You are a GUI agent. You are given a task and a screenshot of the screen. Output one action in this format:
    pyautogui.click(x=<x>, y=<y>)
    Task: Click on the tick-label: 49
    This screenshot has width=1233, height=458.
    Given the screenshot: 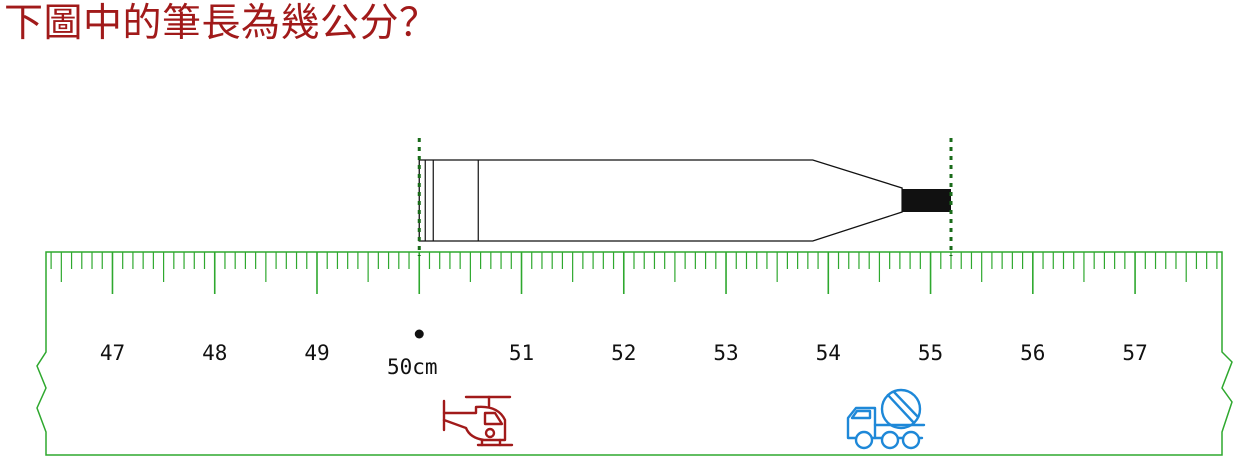 What is the action you would take?
    pyautogui.click(x=316, y=353)
    